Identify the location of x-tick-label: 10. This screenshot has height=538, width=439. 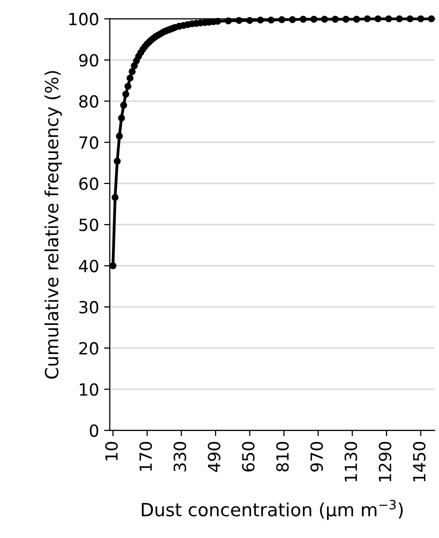
(111, 451).